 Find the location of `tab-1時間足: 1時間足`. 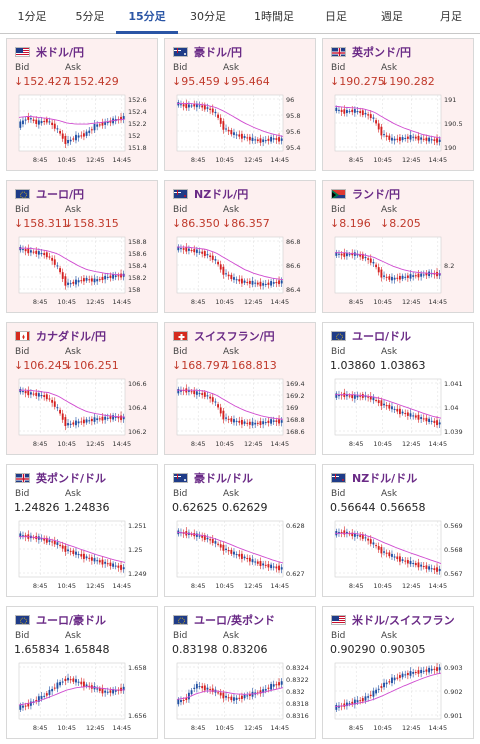

tab-1時間足: 1時間足 is located at coordinates (274, 16).